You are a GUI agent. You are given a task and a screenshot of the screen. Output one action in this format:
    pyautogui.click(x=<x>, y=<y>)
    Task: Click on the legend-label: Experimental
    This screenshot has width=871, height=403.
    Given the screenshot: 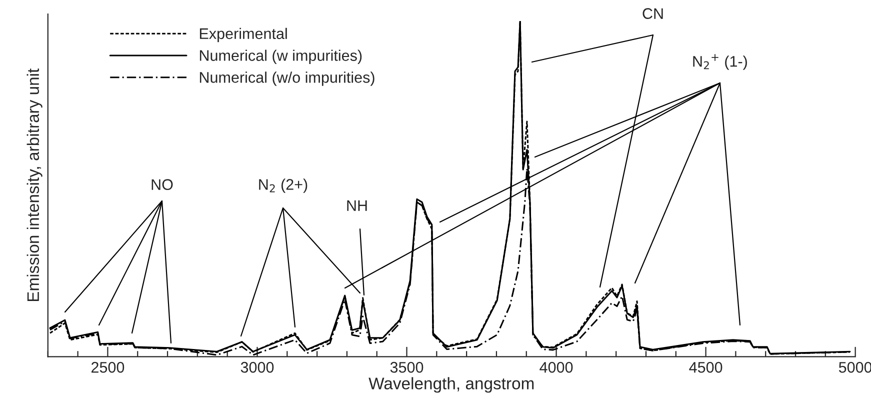 What is the action you would take?
    pyautogui.click(x=243, y=35)
    